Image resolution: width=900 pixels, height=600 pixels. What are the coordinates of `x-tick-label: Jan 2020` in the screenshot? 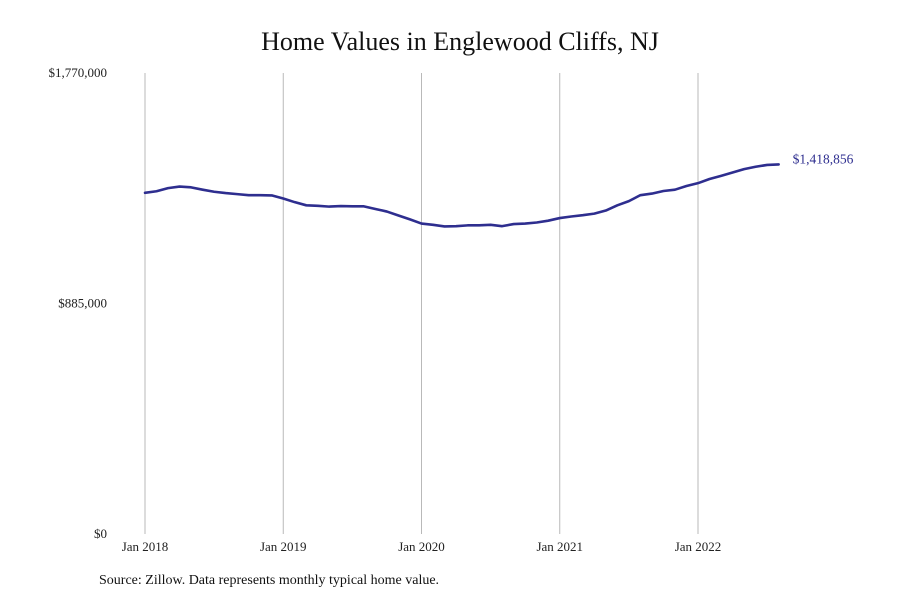 It's located at (421, 546).